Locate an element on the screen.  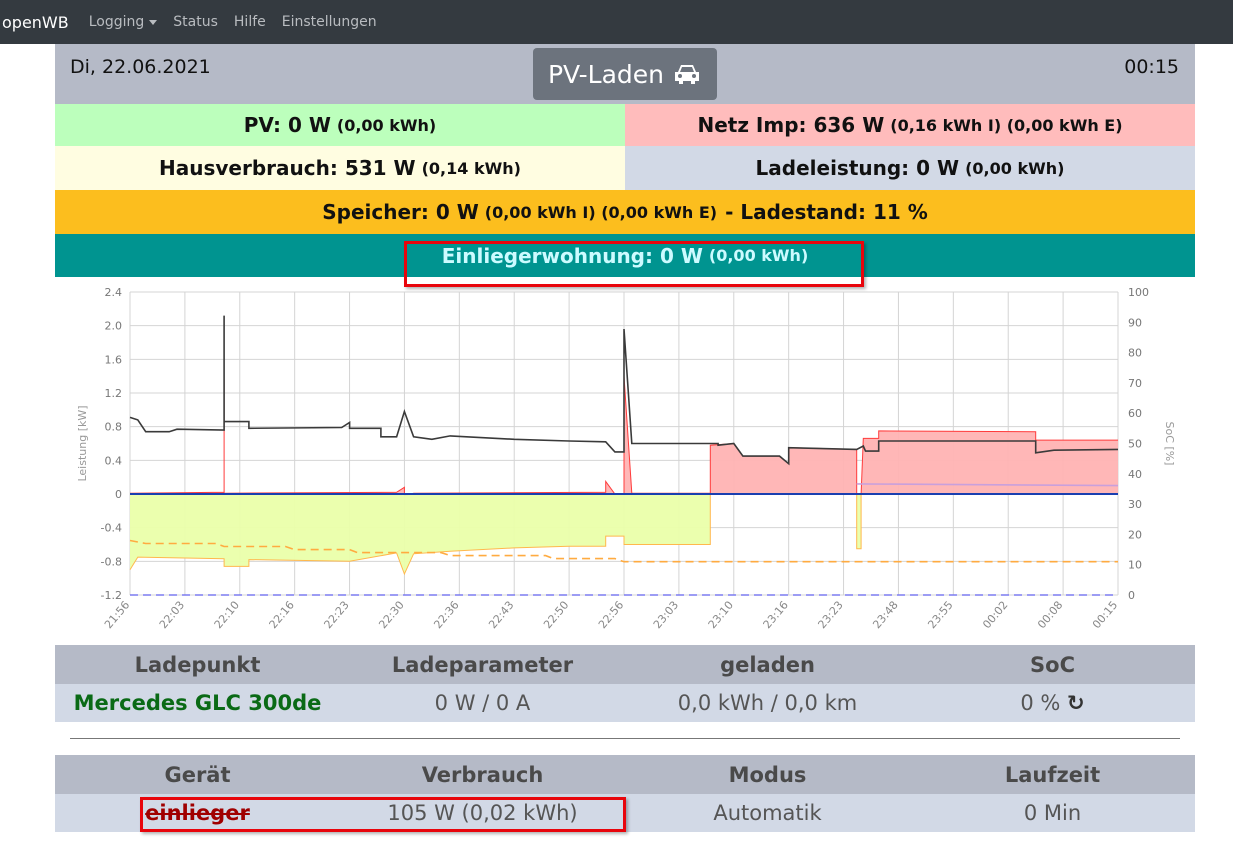
y-tick-label: 0.8 is located at coordinates (114, 427).